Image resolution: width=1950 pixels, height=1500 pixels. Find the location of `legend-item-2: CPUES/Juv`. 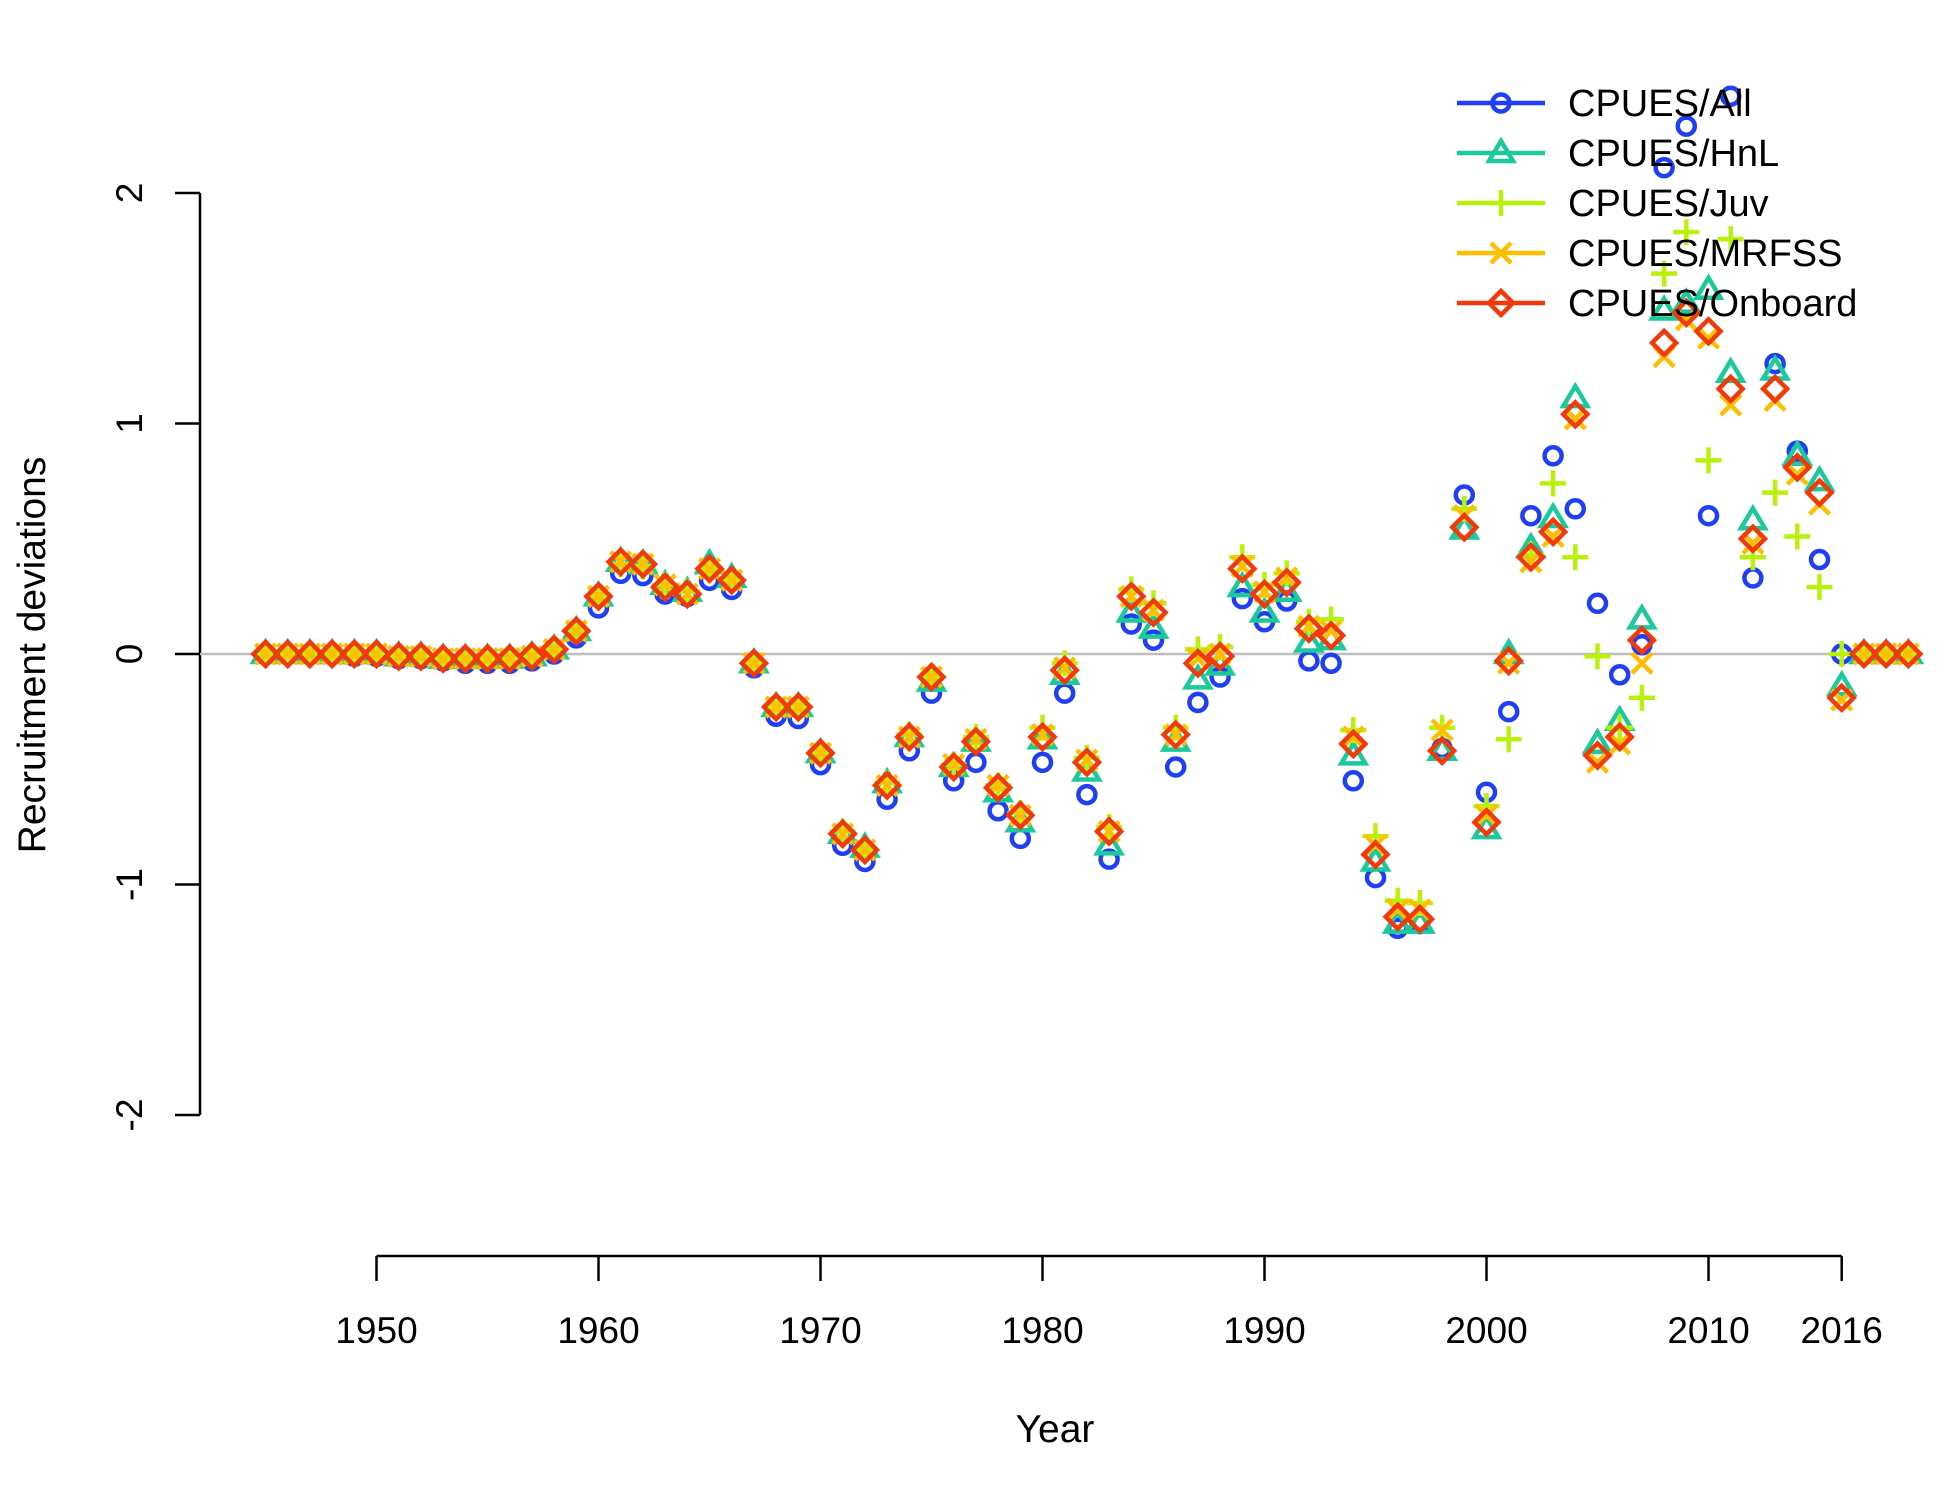

legend-item-2: CPUES/Juv is located at coordinates (1613, 204).